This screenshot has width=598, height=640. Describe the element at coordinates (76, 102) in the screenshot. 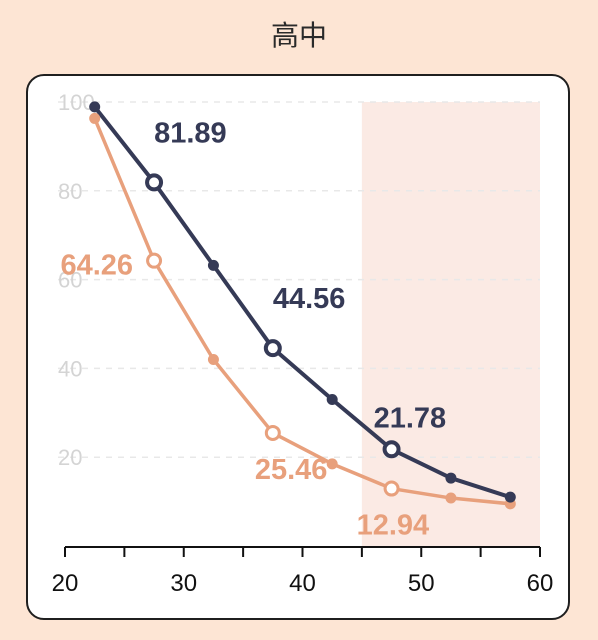

I see `y-tick-label: 100` at that location.